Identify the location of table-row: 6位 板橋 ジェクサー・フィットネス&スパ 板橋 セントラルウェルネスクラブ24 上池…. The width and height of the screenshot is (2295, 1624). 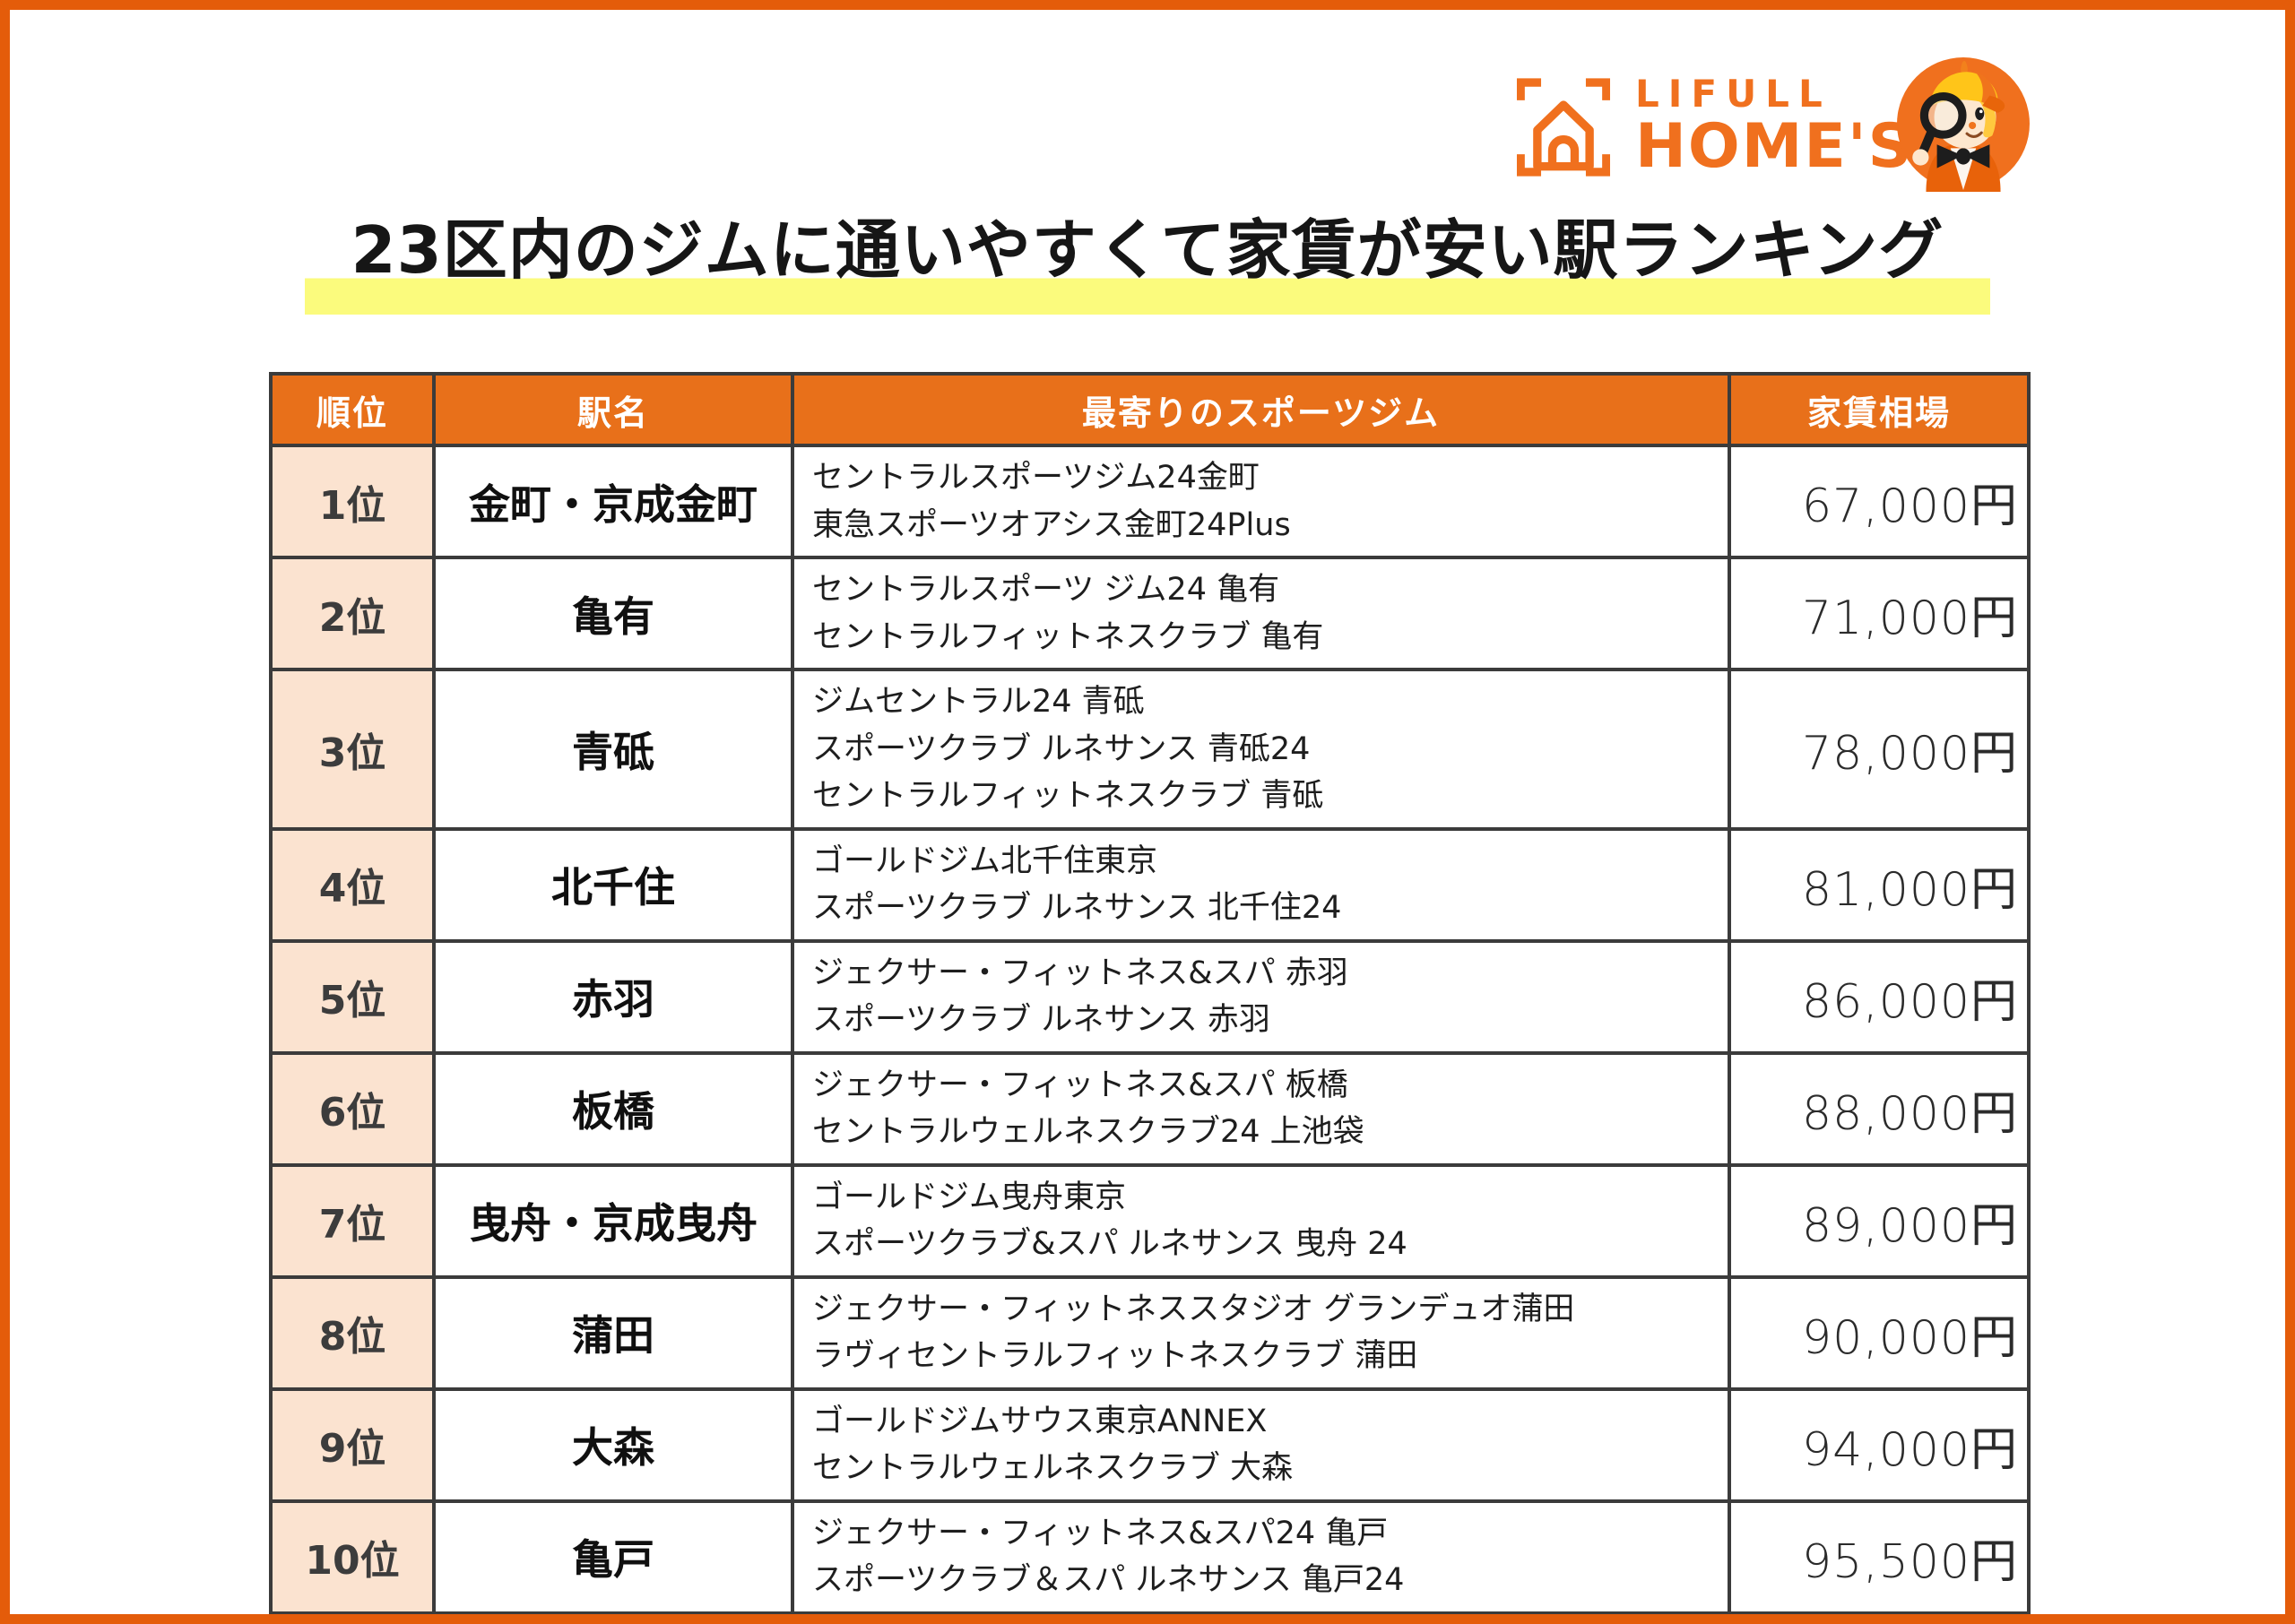
(1150, 1108).